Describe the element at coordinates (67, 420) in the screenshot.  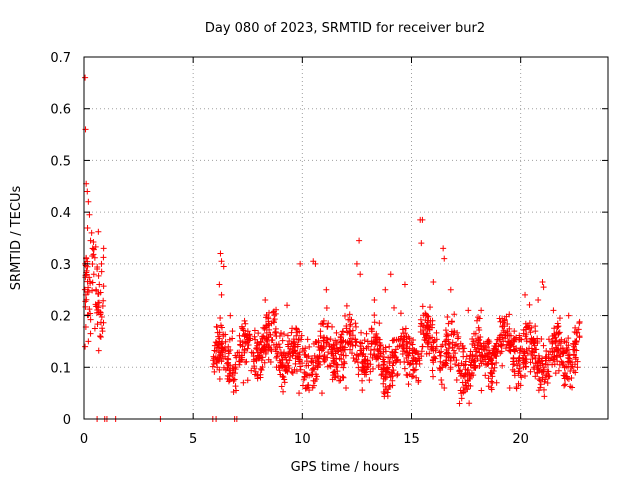
I see `y-tick-label: 0` at that location.